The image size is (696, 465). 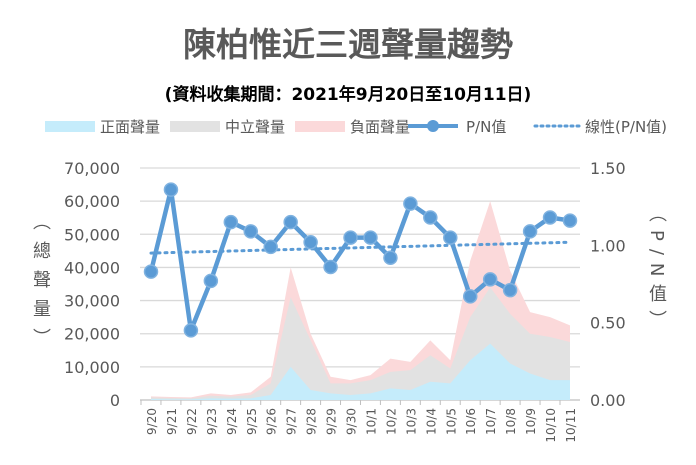 What do you see at coordinates (571, 425) in the screenshot?
I see `x-tick-label: 10/11` at bounding box center [571, 425].